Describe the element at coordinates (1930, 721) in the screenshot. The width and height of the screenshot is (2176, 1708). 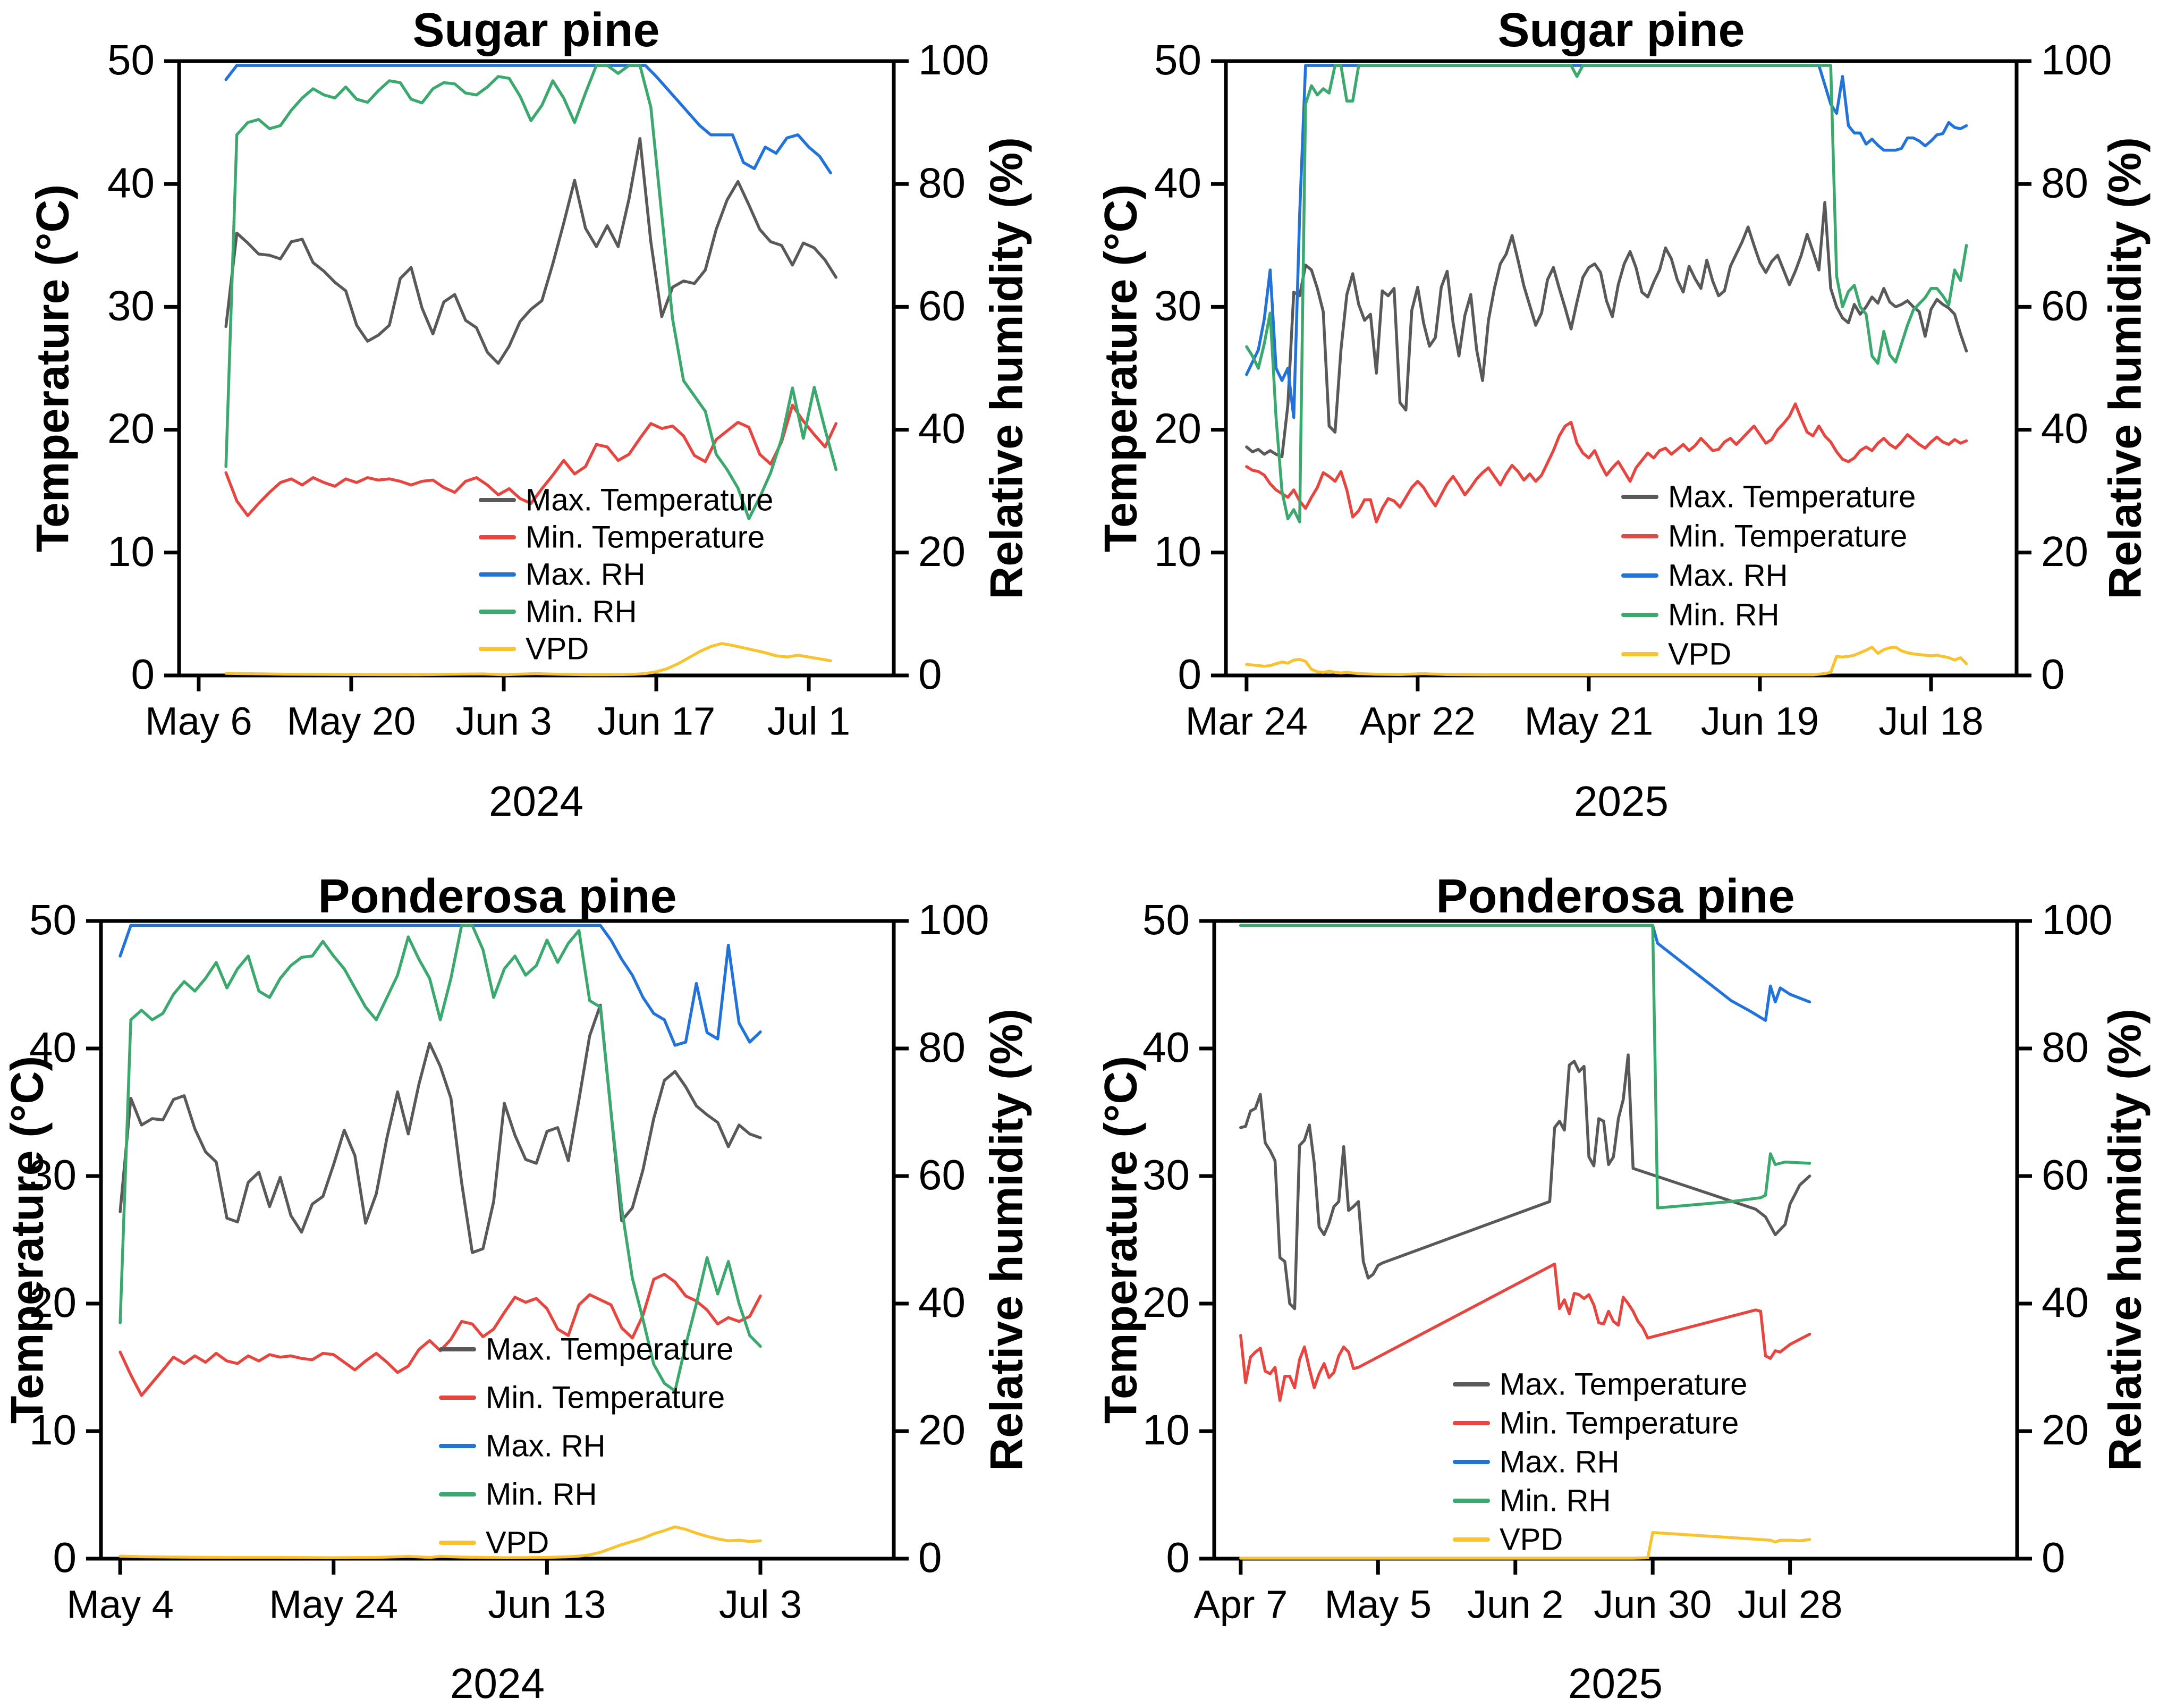
I see `x-tick-label: Jul 18` at that location.